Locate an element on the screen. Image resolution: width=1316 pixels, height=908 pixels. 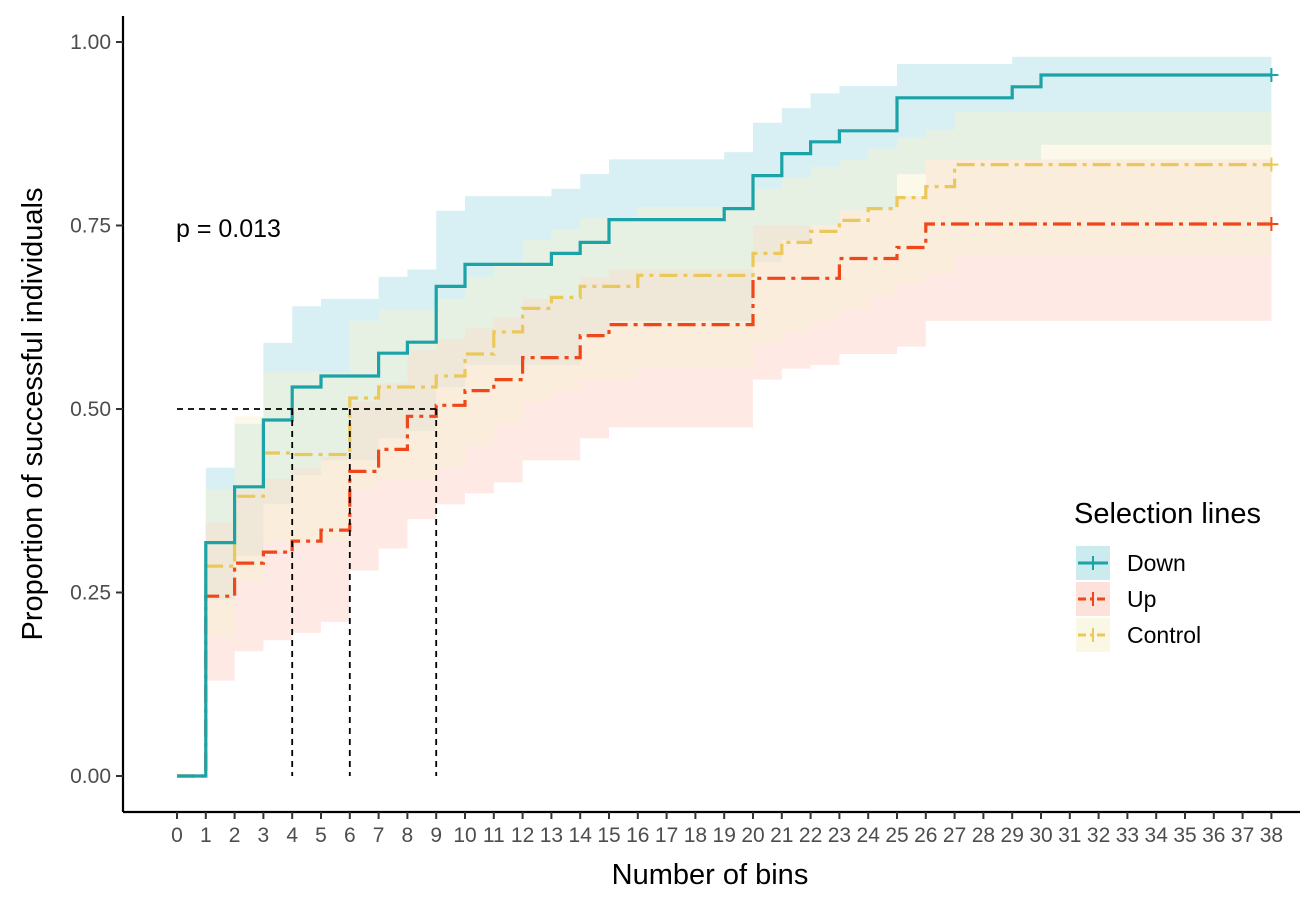
x-tick-label: 10 is located at coordinates (464, 835).